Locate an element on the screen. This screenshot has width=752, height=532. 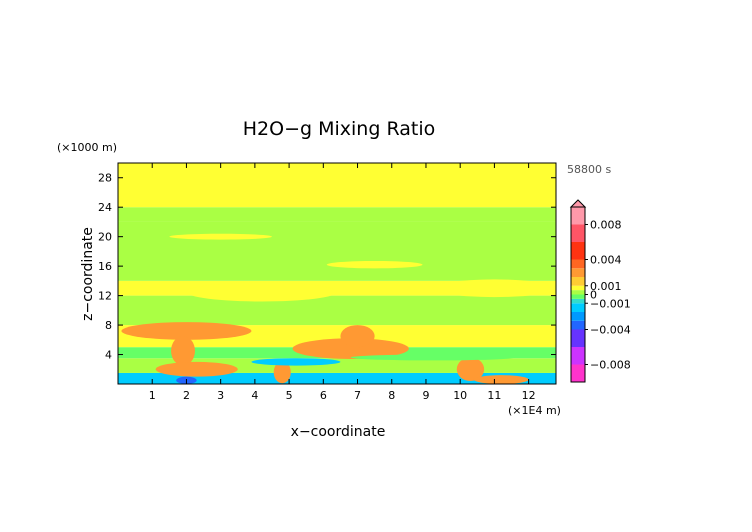
x-axis-label: x−coordinate is located at coordinates (338, 432).